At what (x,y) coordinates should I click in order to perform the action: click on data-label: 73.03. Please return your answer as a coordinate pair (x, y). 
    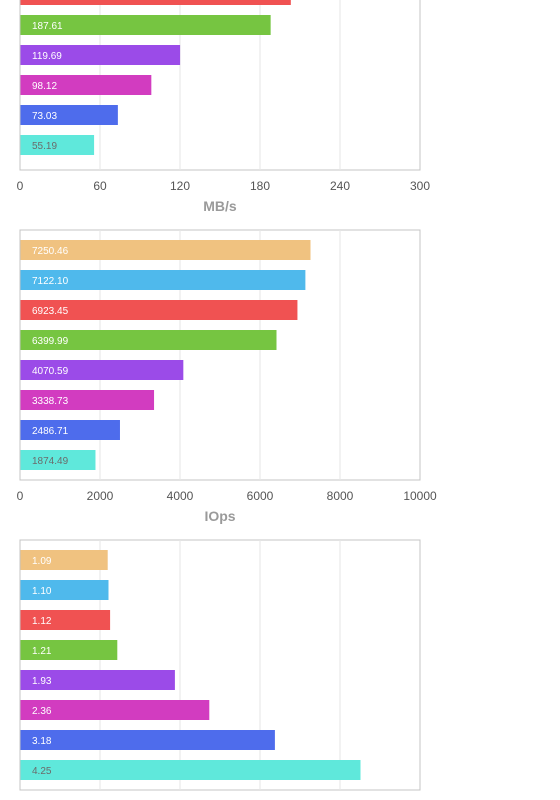
    Looking at the image, I should click on (44, 116).